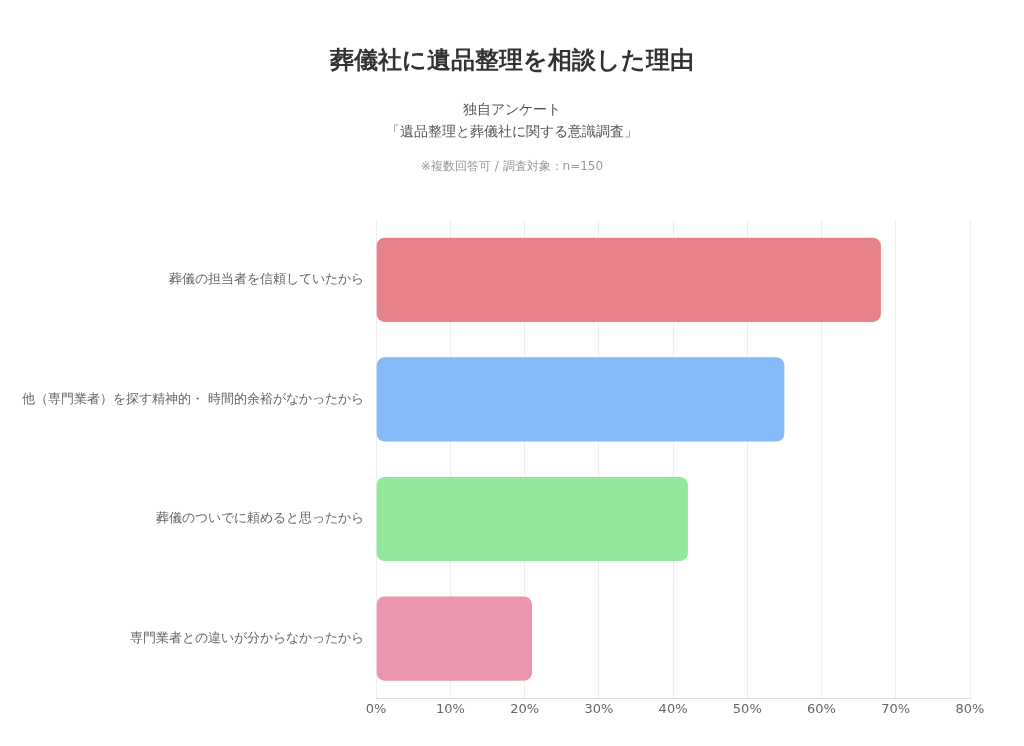 The height and width of the screenshot is (746, 1024). What do you see at coordinates (896, 708) in the screenshot?
I see `x-tick-label: 70%` at bounding box center [896, 708].